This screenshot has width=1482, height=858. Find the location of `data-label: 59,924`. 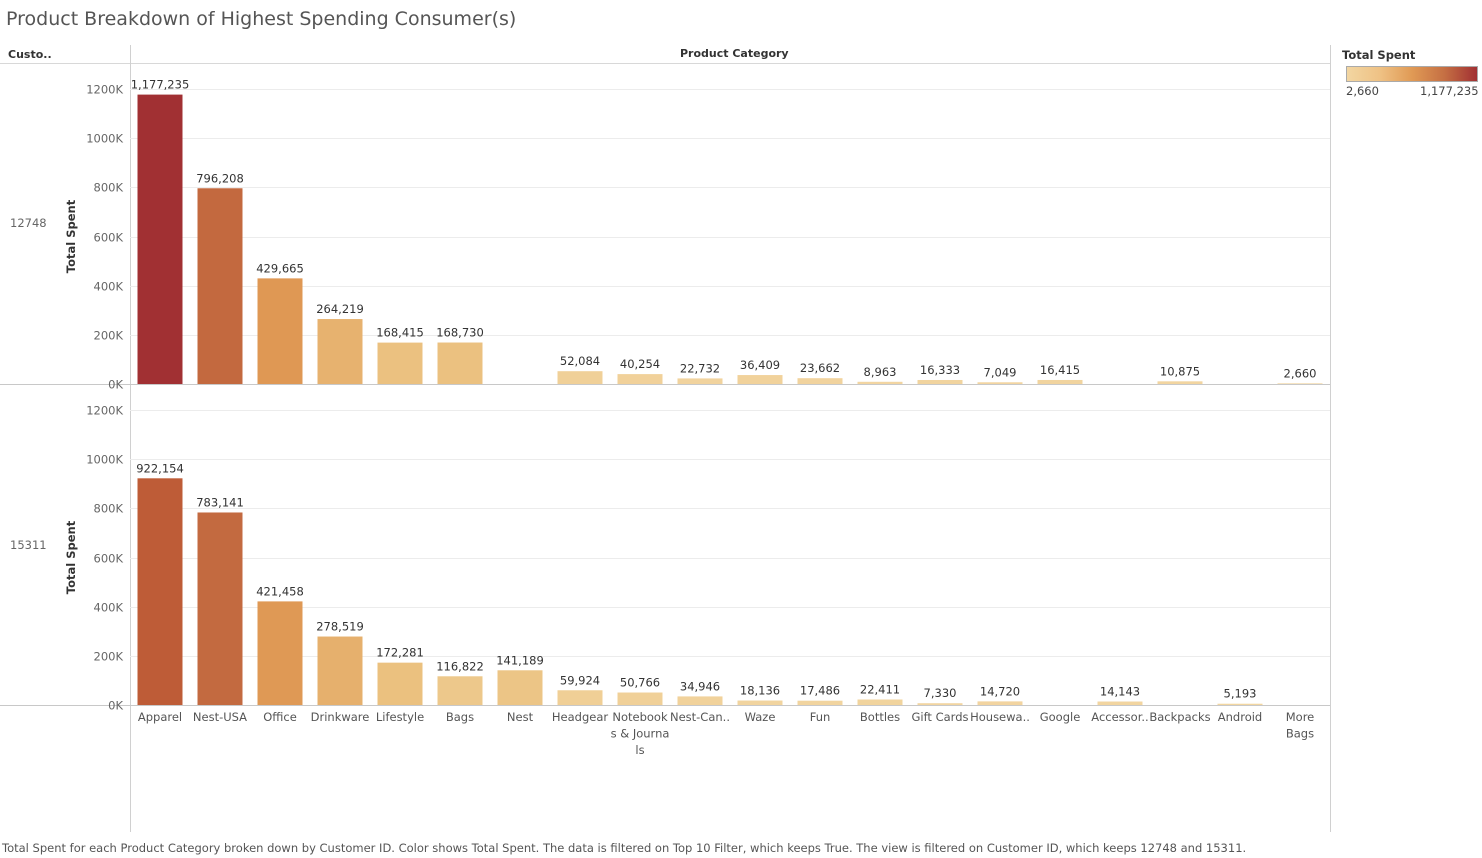

data-label: 59,924 is located at coordinates (580, 680).